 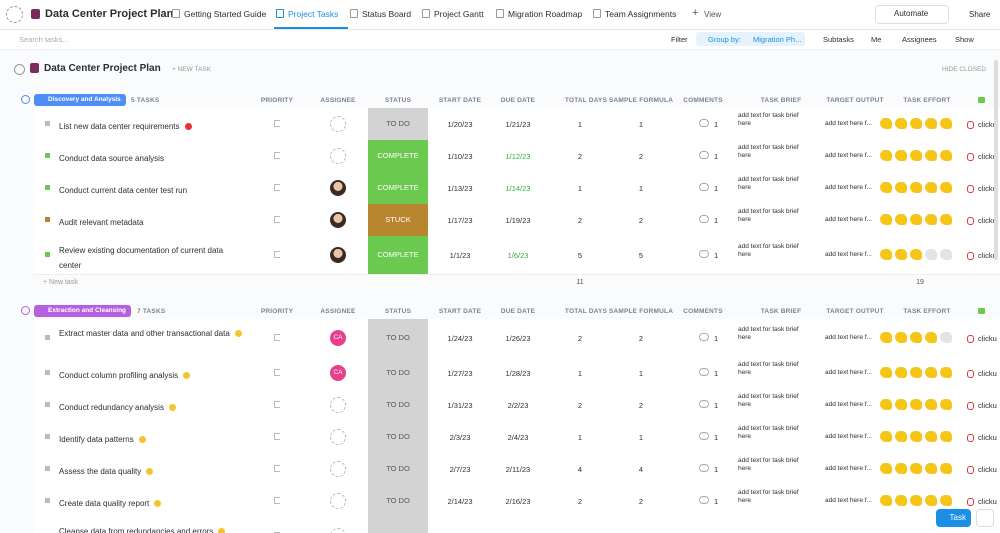 What do you see at coordinates (225, 14) in the screenshot?
I see `tab: Getting Started Guide` at bounding box center [225, 14].